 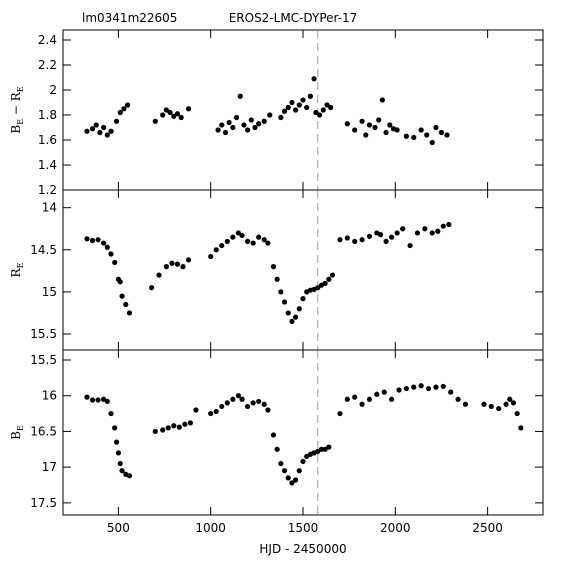 I want to click on y-tick-label: 2.2, so click(x=47, y=65).